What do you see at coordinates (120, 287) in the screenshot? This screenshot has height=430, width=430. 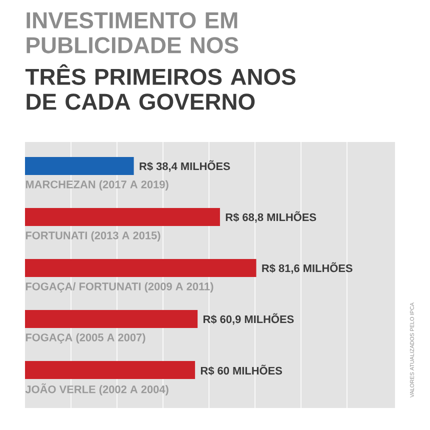 I see `y-tick-label: FOGAÇA/ FORTUNATI (2009 A 2011)` at bounding box center [120, 287].